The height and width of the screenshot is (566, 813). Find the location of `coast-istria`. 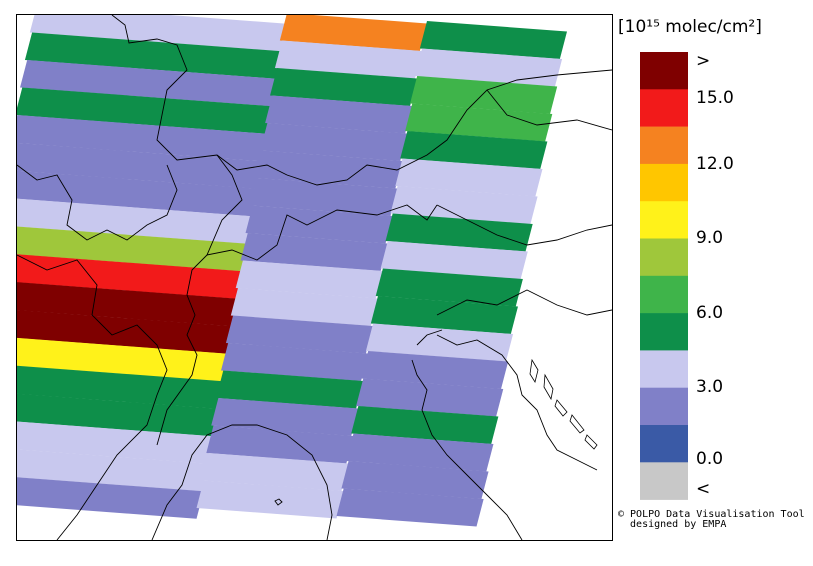

coast-istria is located at coordinates (517, 402).